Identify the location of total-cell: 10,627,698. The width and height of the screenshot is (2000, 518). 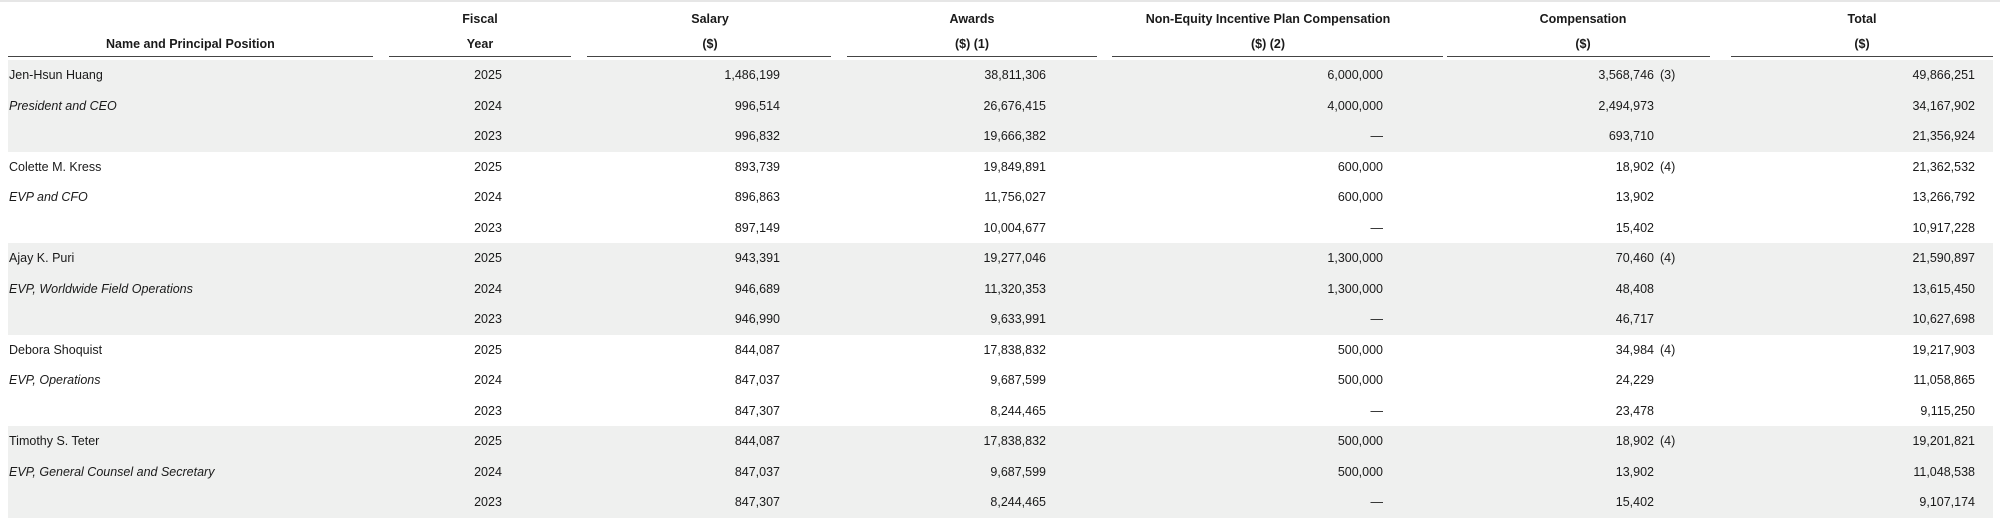
(1943, 319).